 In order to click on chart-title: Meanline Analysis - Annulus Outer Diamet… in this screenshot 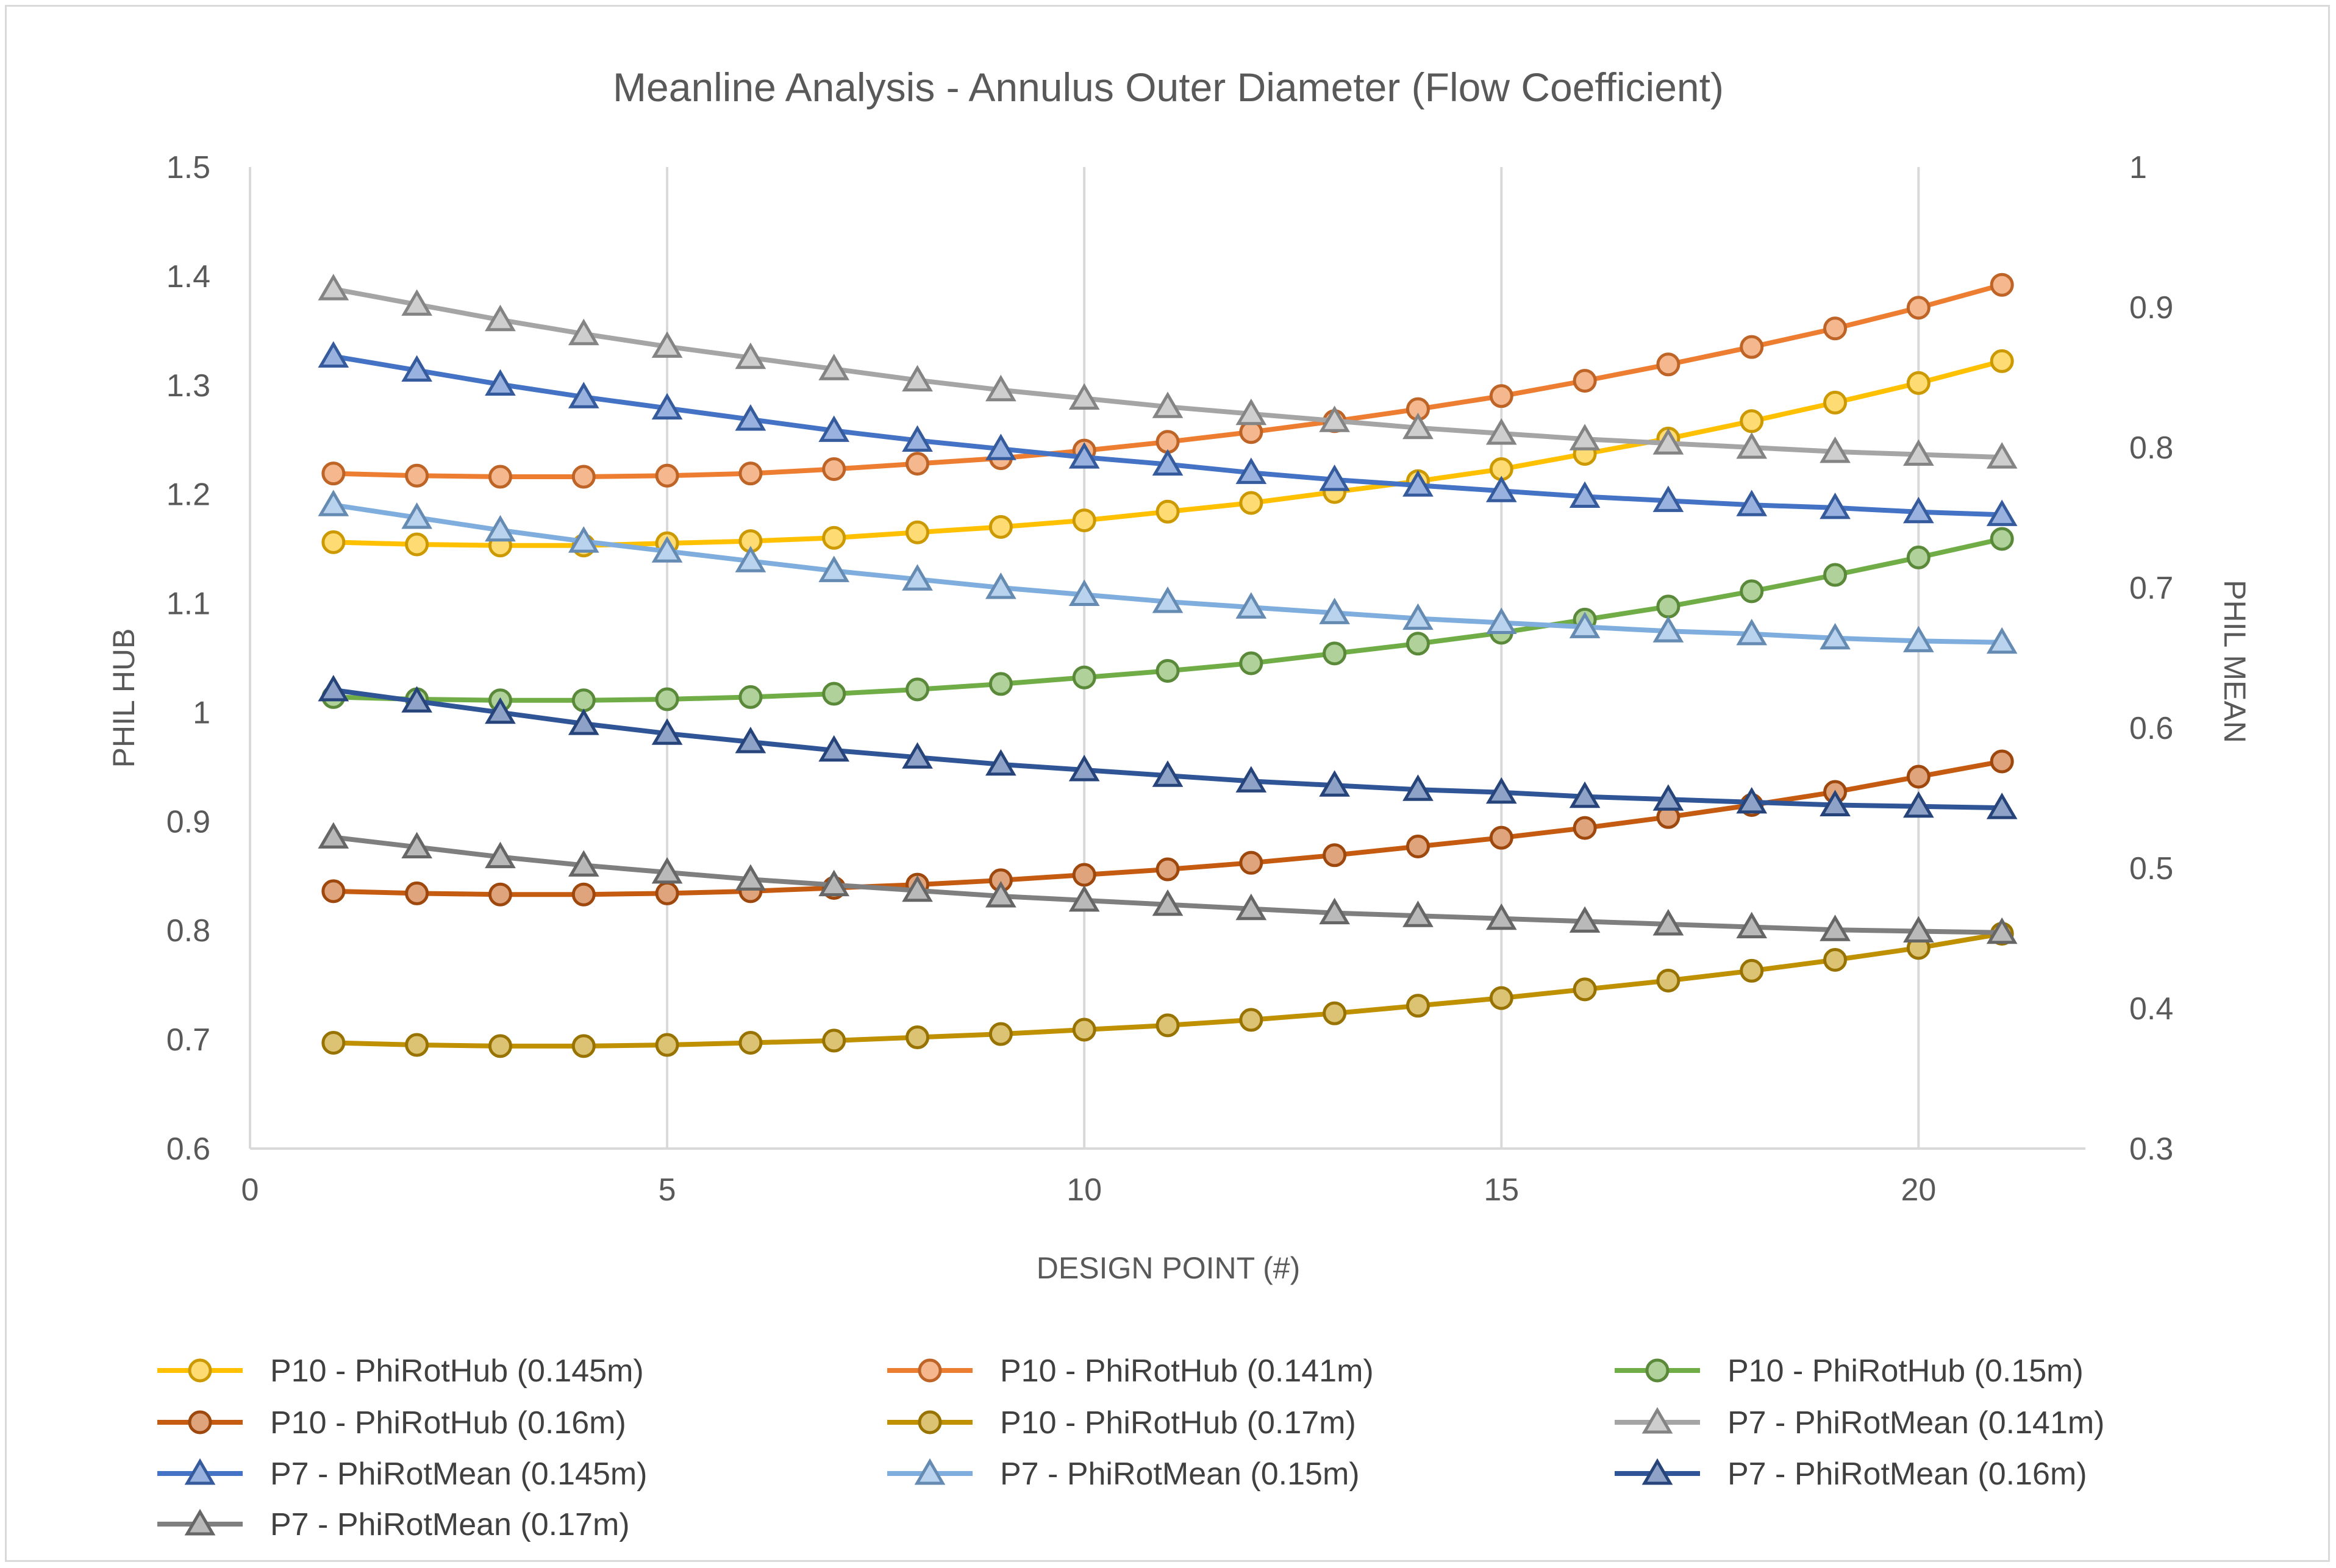, I will do `click(1168, 88)`.